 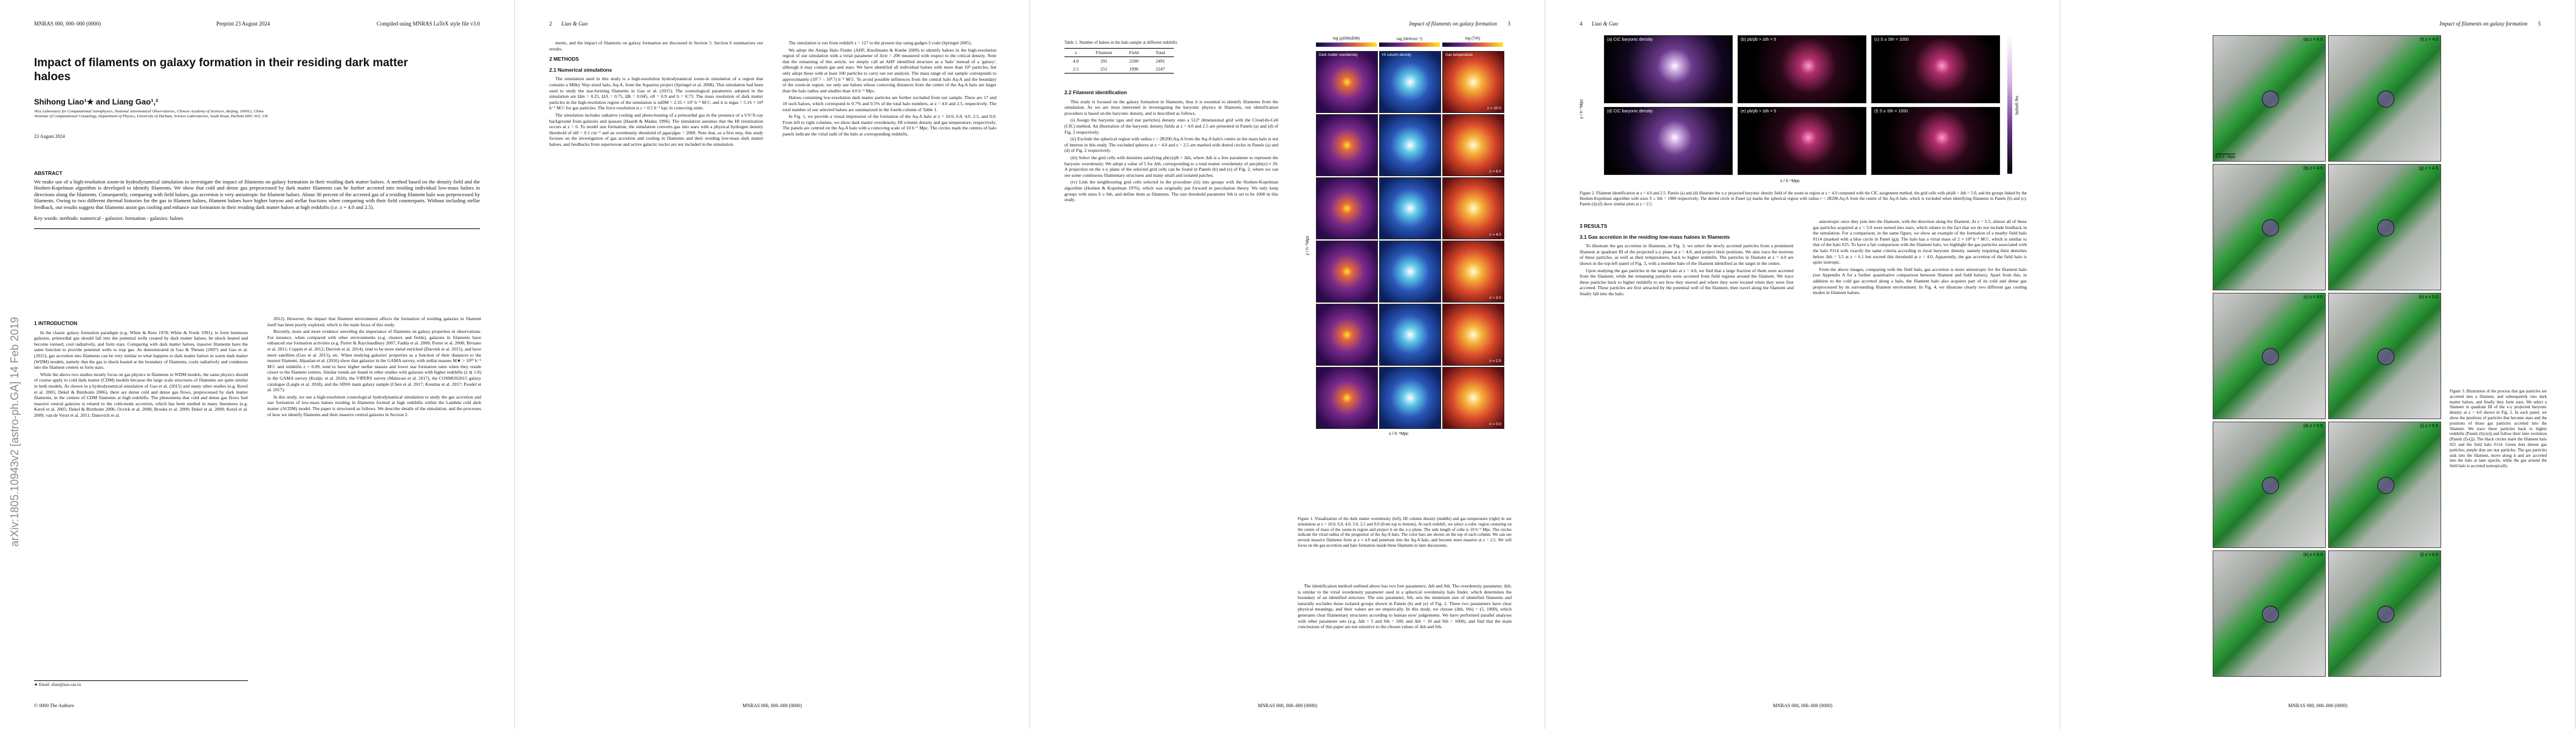 I want to click on image-panel: (b) ρb/ρ̄b > Δth = 5, so click(x=1802, y=69).